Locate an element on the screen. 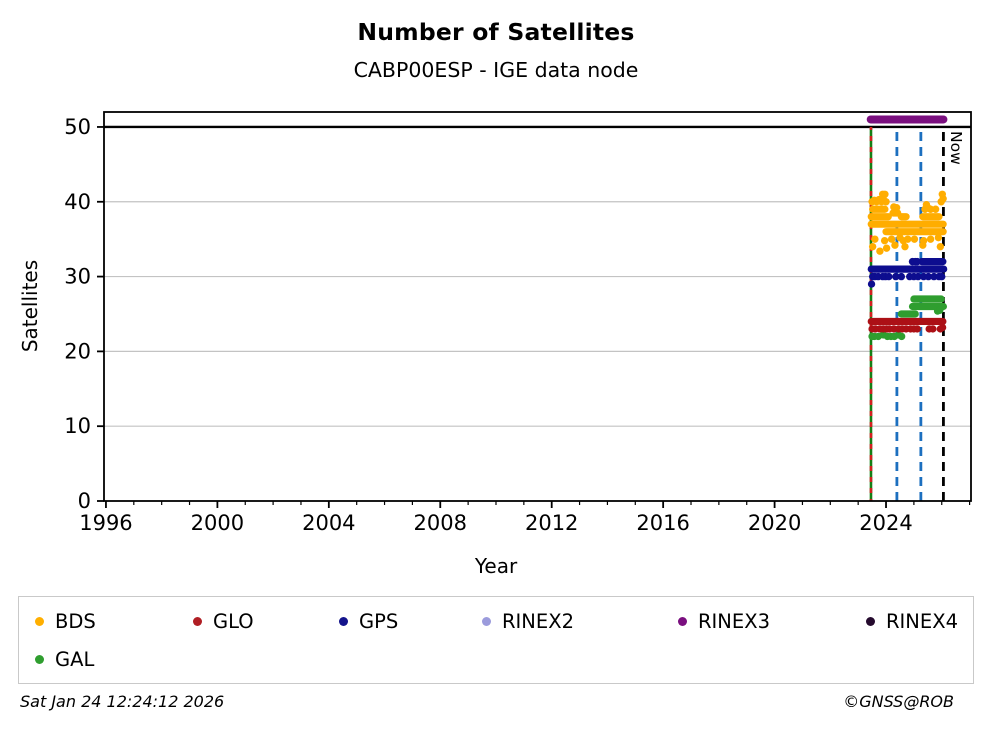  legend-item-rinex4: RINEX4 is located at coordinates (919, 621).